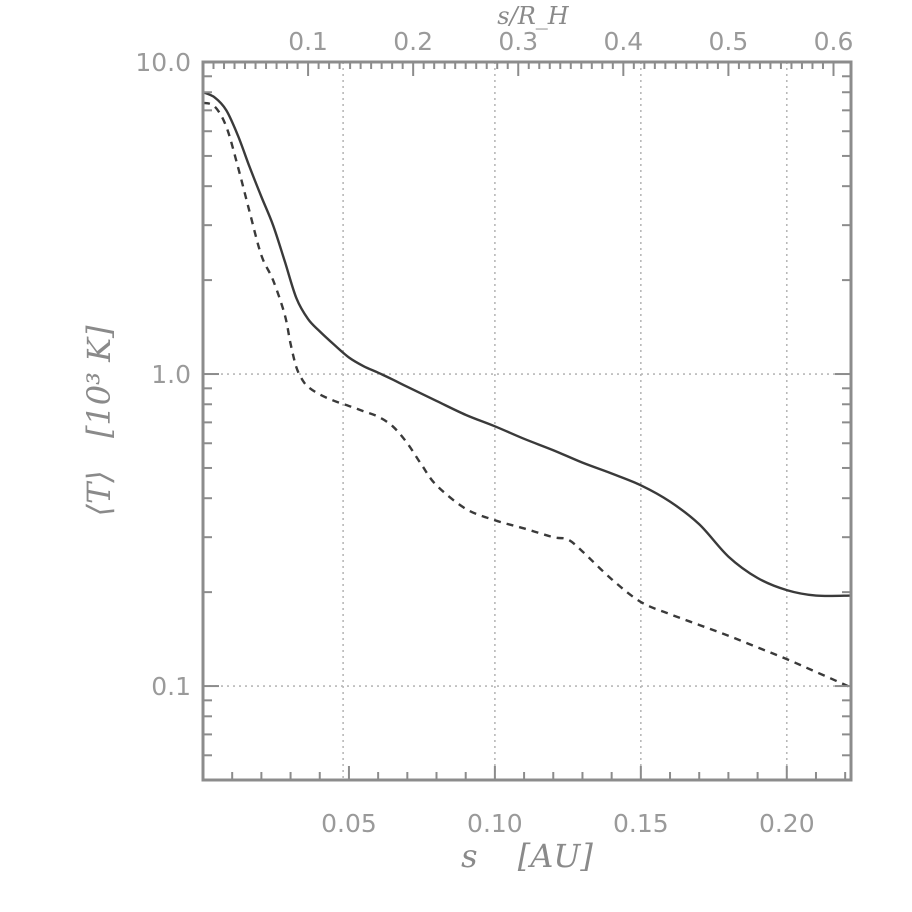 The image size is (912, 912). What do you see at coordinates (171, 374) in the screenshot?
I see `y-tick-label: 1.0` at bounding box center [171, 374].